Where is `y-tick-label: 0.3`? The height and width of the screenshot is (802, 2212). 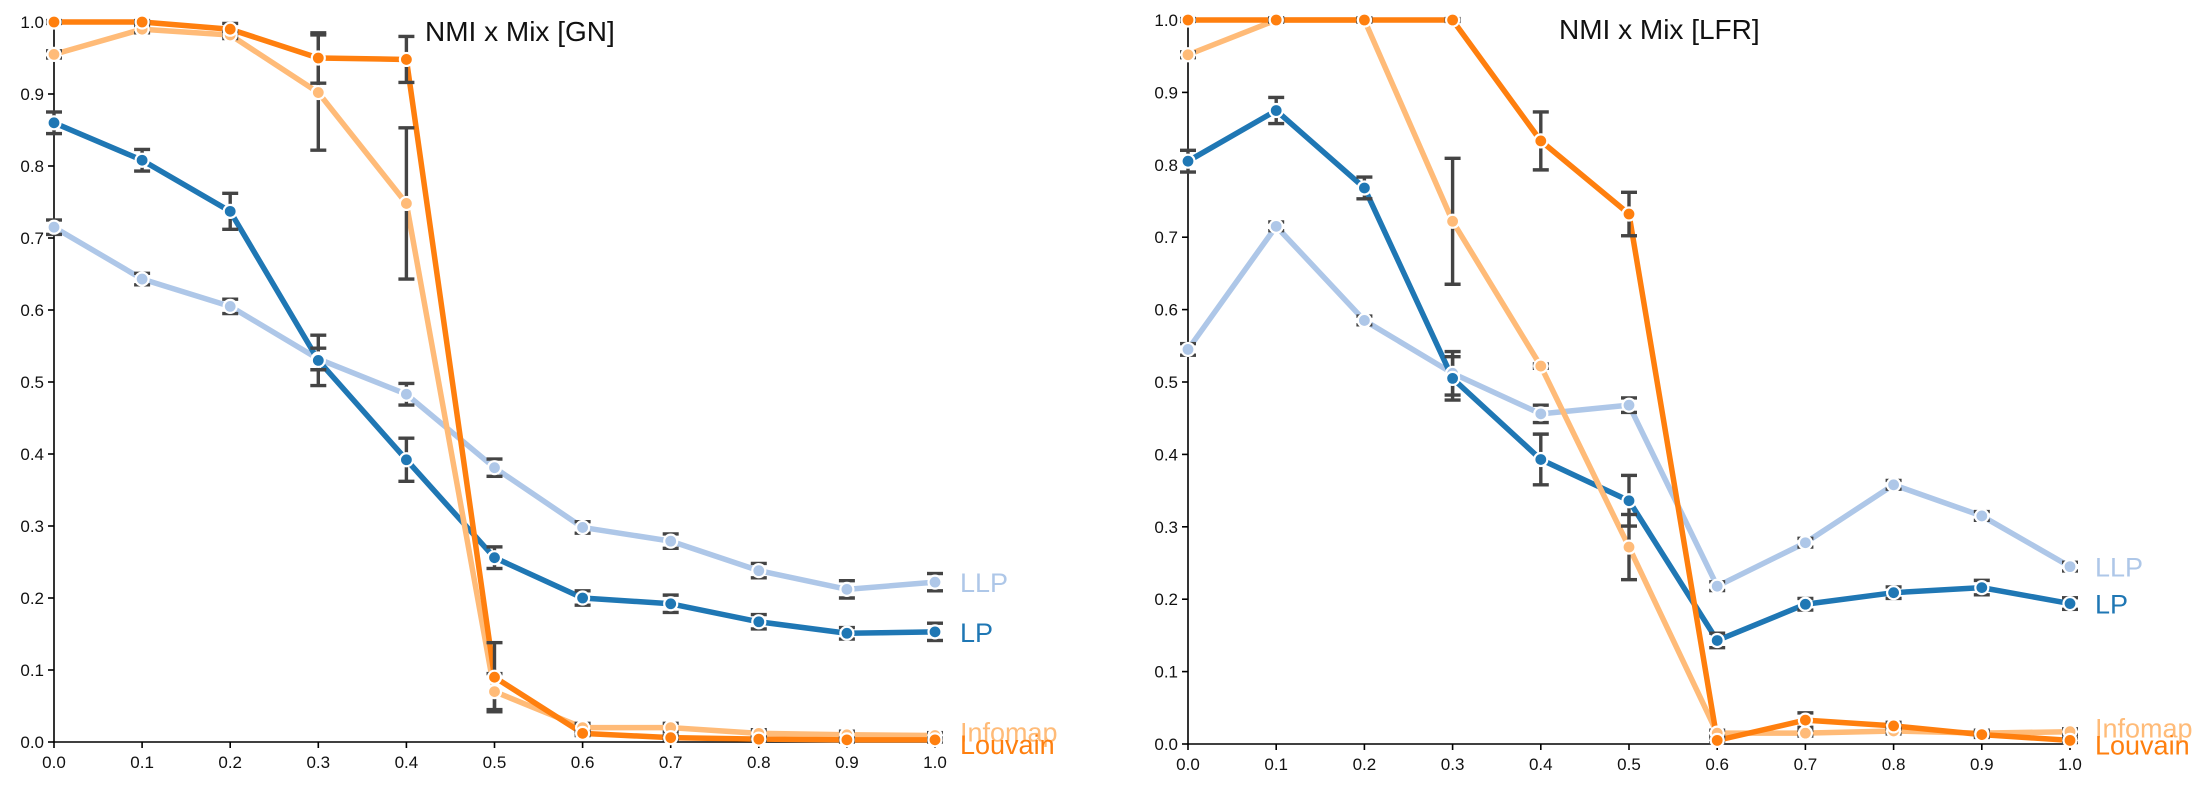
y-tick-label: 0.3 is located at coordinates (1166, 527).